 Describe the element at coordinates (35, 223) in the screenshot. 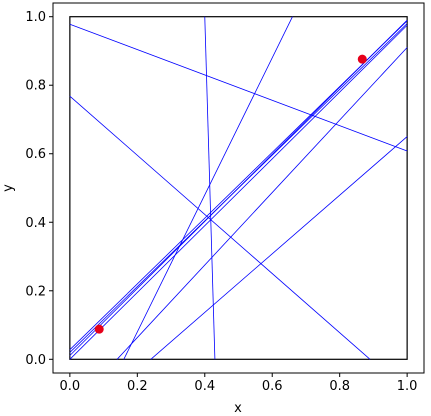

I see `y-tick-label-3: 0.4` at that location.